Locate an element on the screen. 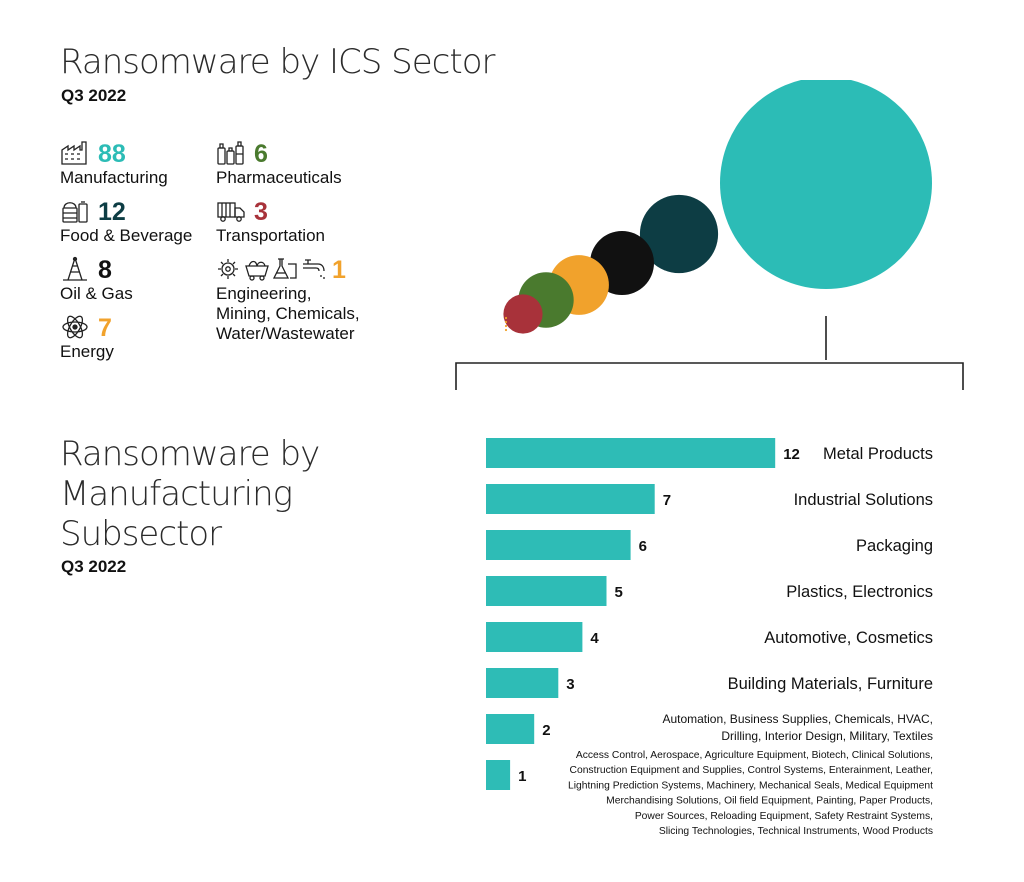  sector-item-transportation: 3 Transportation is located at coordinates (270, 222).